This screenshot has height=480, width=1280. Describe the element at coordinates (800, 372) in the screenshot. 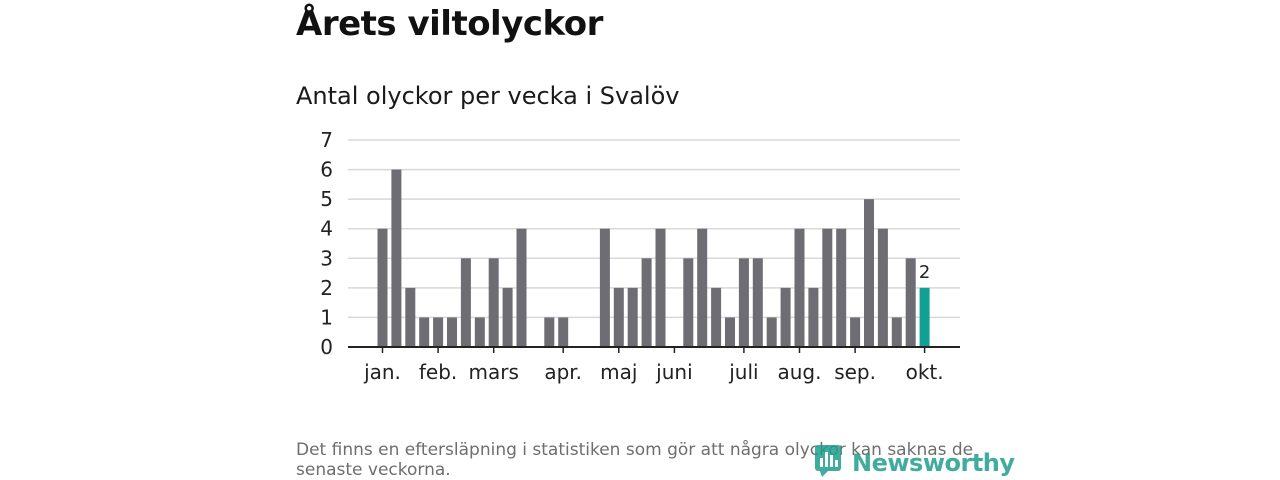

I see `x-tick-label: aug.` at that location.